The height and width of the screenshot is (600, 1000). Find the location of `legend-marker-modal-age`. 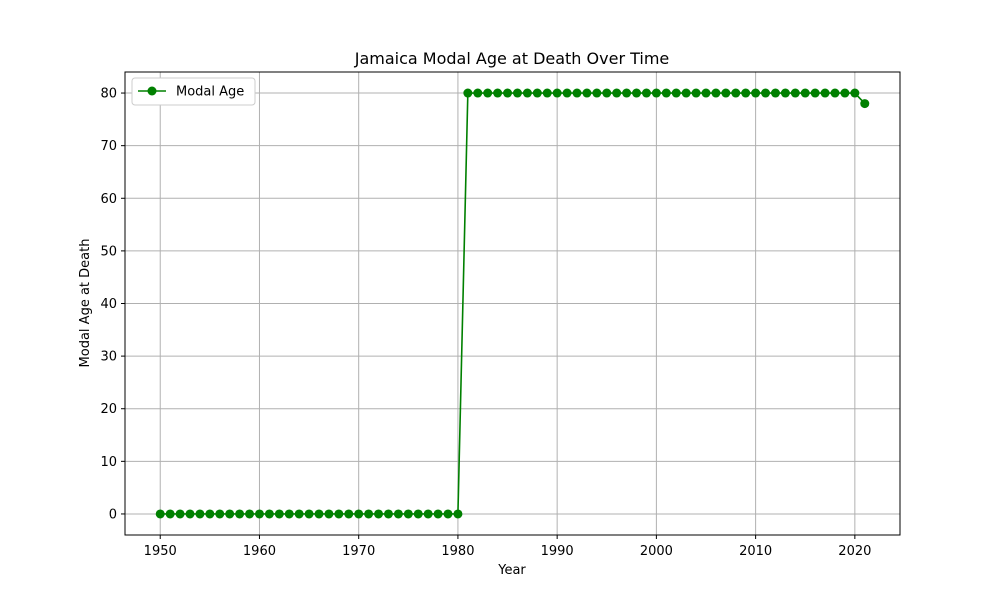

legend-marker-modal-age is located at coordinates (152, 91).